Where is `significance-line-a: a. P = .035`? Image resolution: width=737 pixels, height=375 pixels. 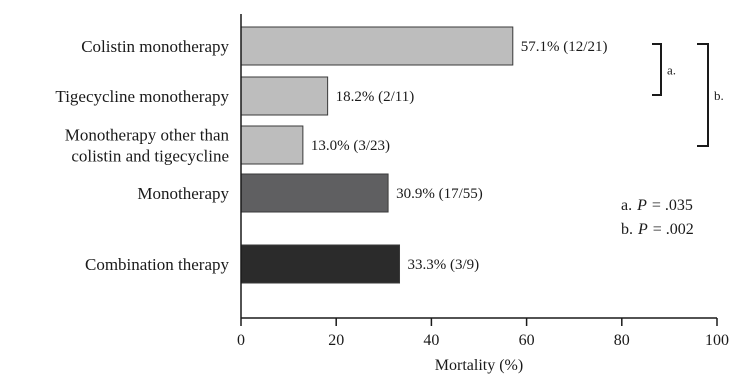
significance-line-a: a. P = .035 is located at coordinates (657, 205).